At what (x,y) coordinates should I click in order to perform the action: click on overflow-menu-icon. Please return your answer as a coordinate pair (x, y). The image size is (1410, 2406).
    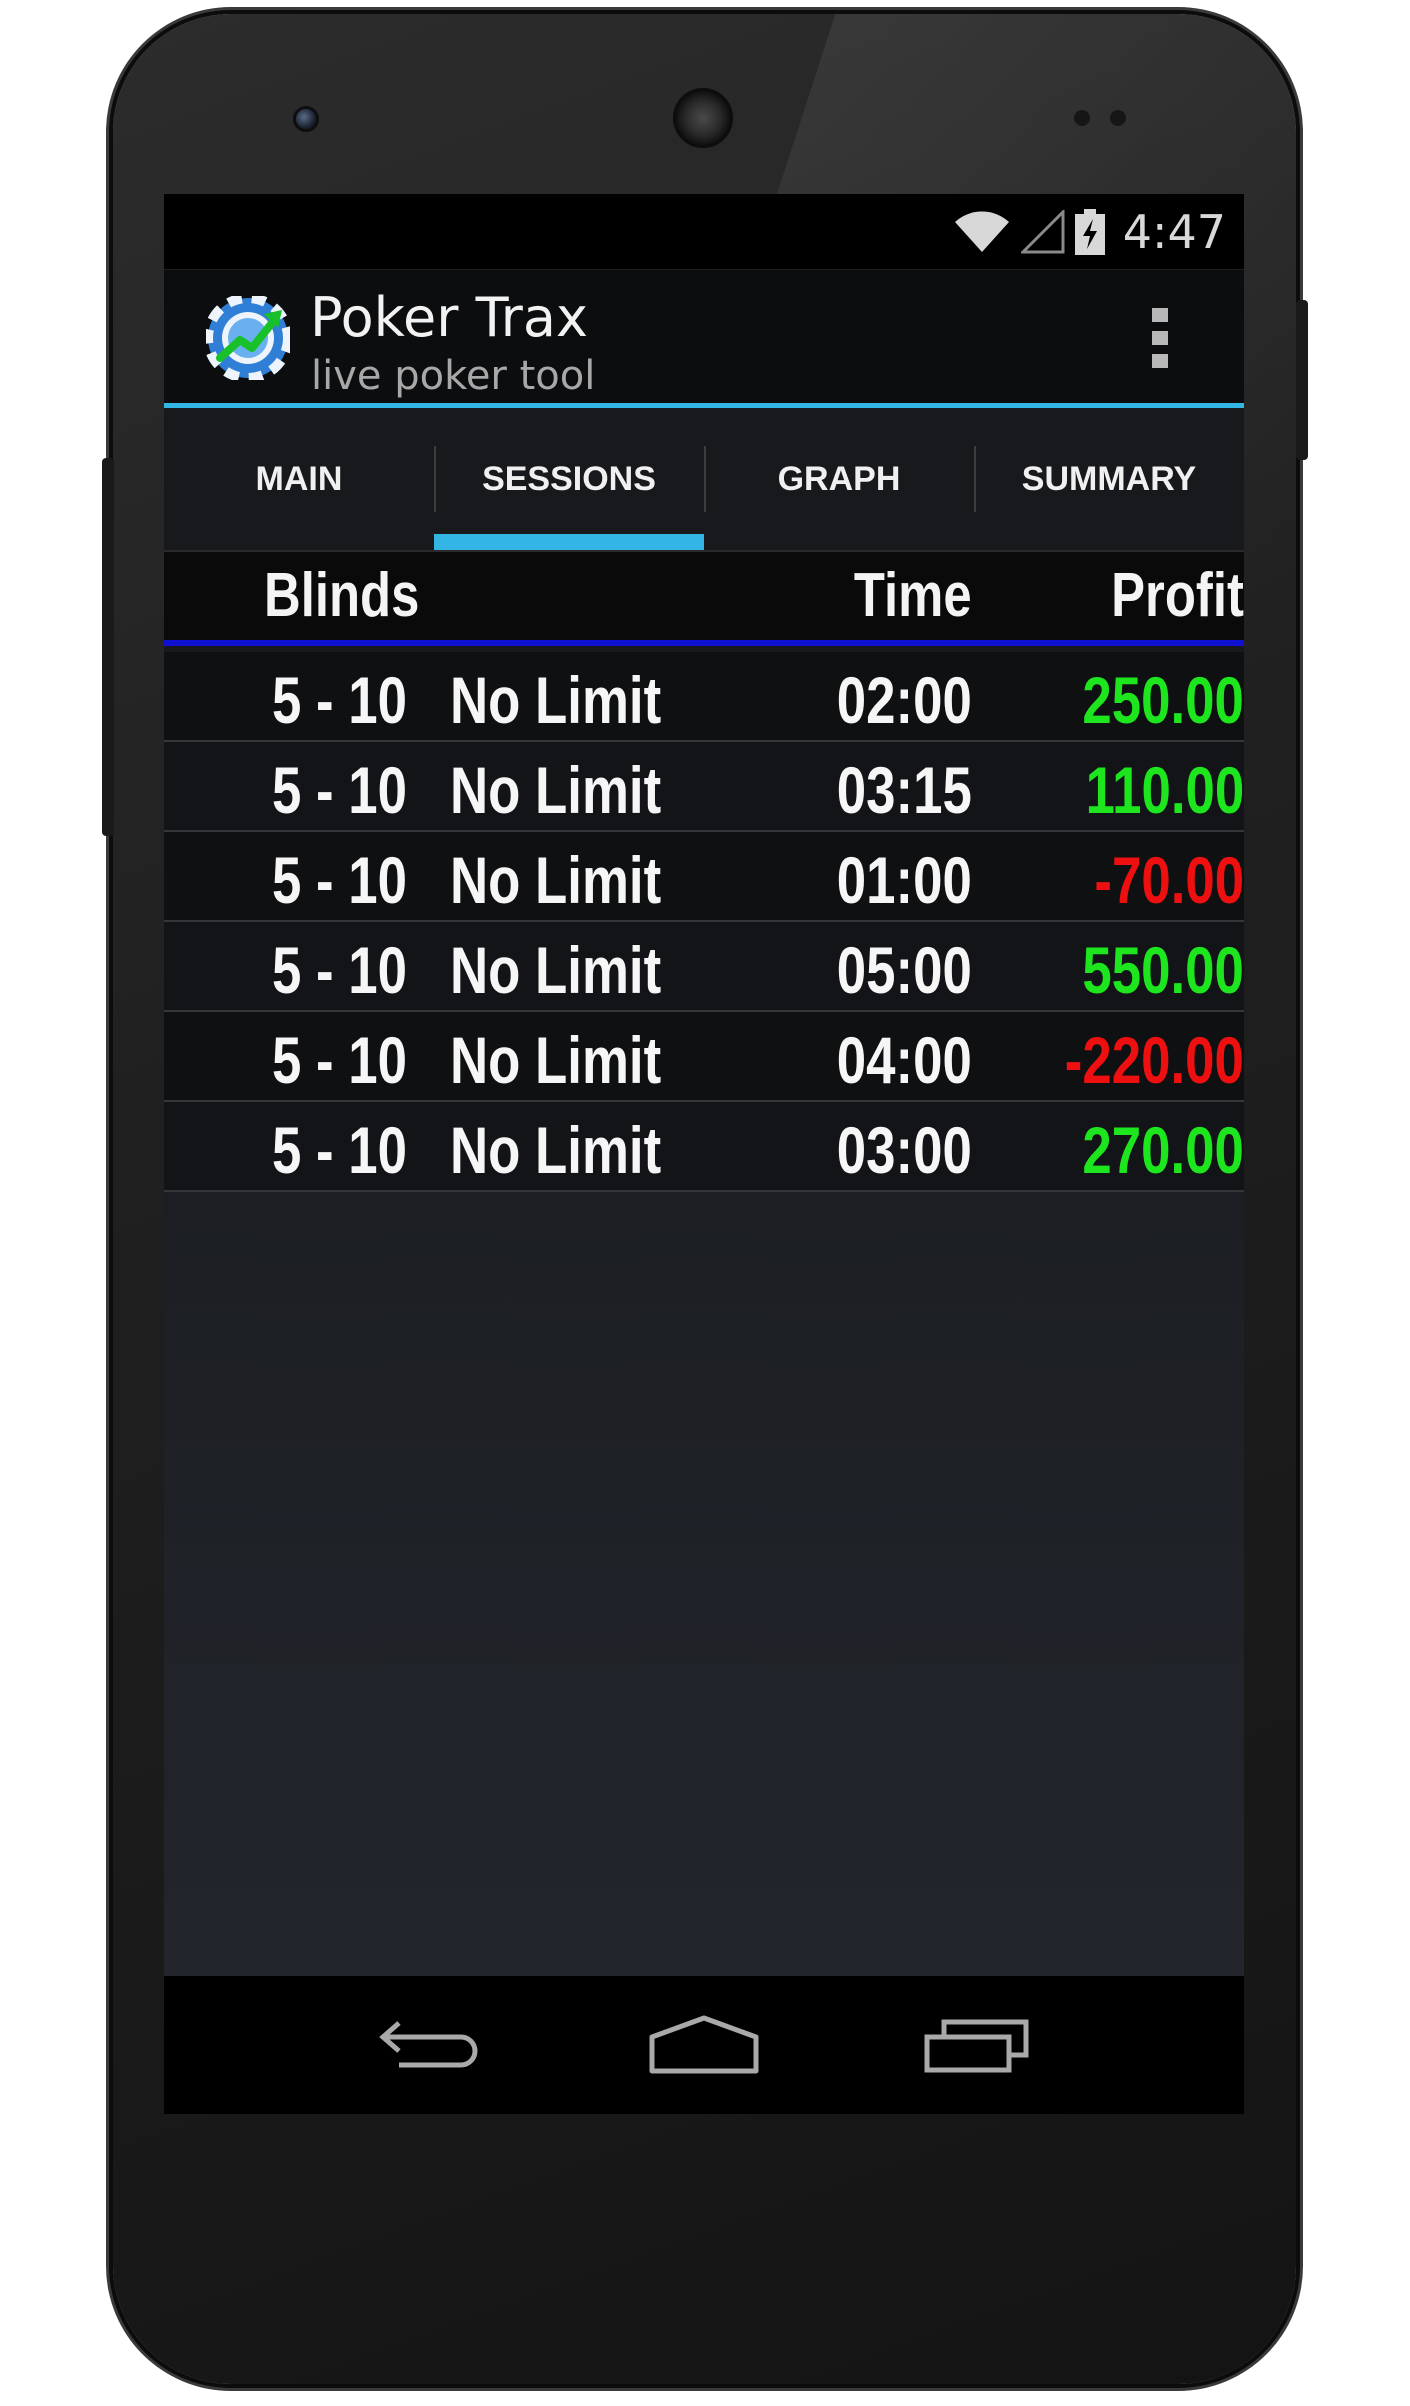
    Looking at the image, I should click on (1160, 338).